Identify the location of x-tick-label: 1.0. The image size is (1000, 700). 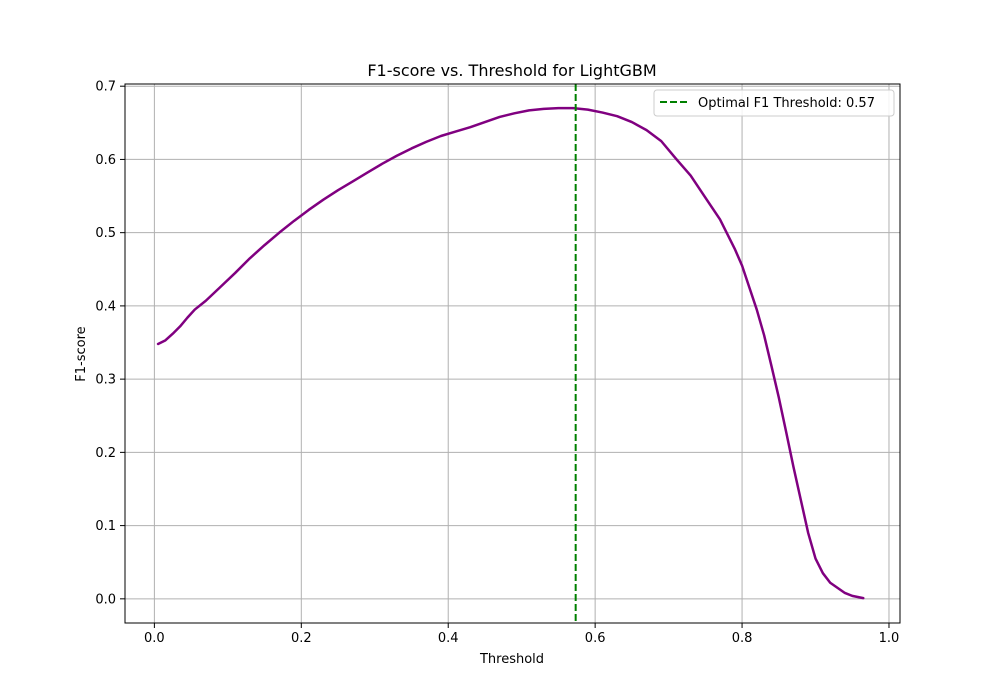
(889, 638).